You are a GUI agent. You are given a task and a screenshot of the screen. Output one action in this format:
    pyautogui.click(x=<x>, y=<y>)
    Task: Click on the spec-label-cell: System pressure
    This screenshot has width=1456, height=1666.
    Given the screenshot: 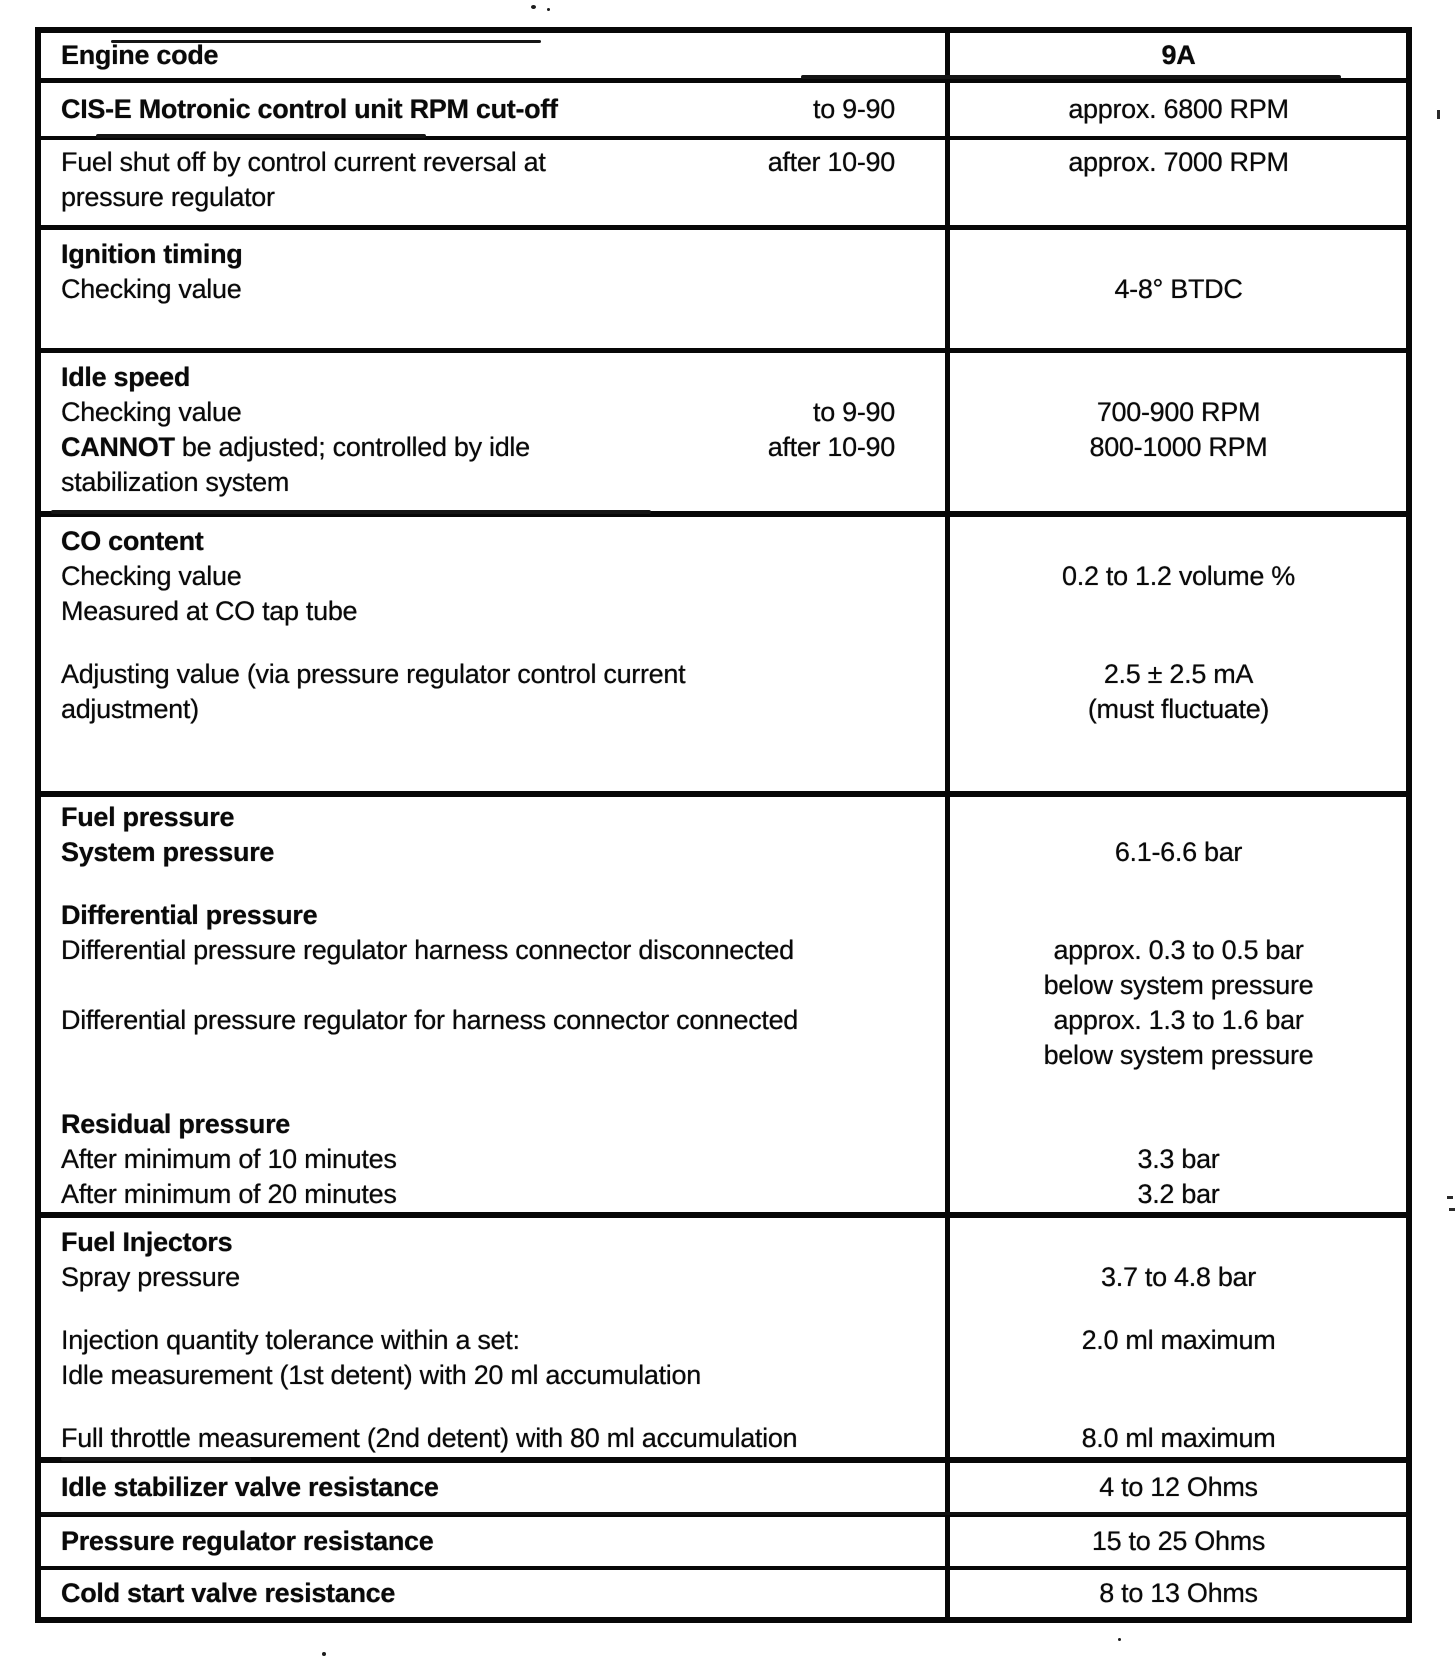 What is the action you would take?
    pyautogui.click(x=493, y=852)
    